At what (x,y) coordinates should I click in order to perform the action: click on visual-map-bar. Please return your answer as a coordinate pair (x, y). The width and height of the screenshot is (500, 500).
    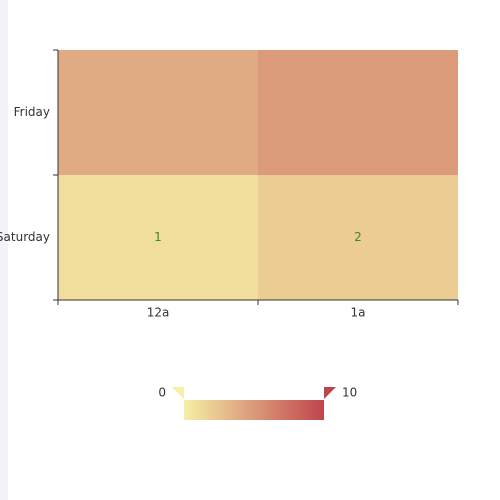
    Looking at the image, I should click on (254, 410).